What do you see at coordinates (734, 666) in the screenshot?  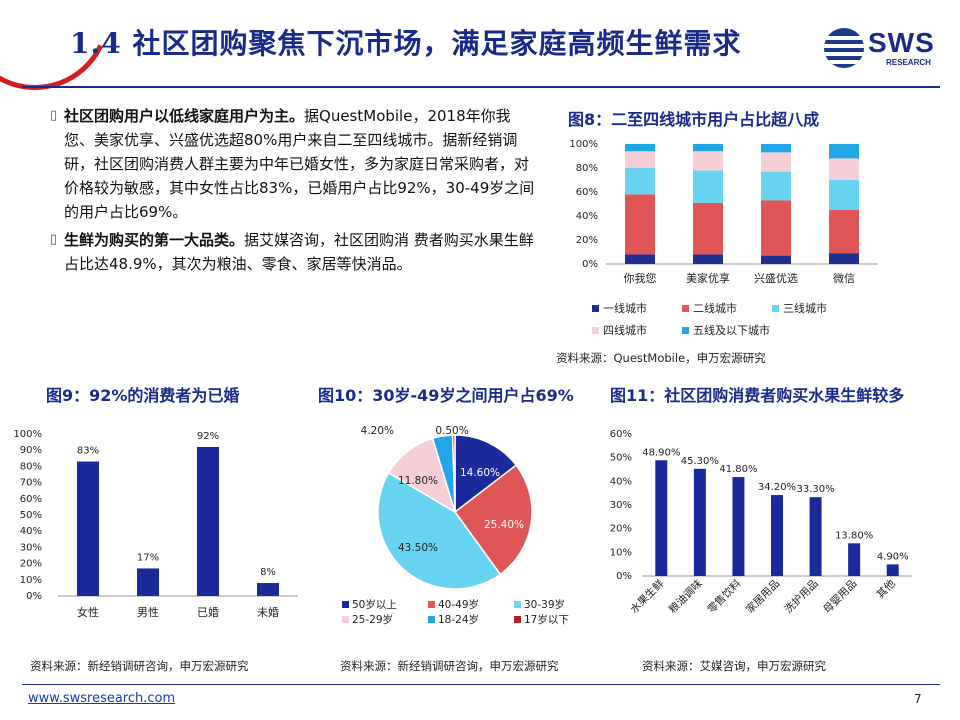 I see `fig11-source: 资料来源：艾媒咨询，申万宏源研究` at bounding box center [734, 666].